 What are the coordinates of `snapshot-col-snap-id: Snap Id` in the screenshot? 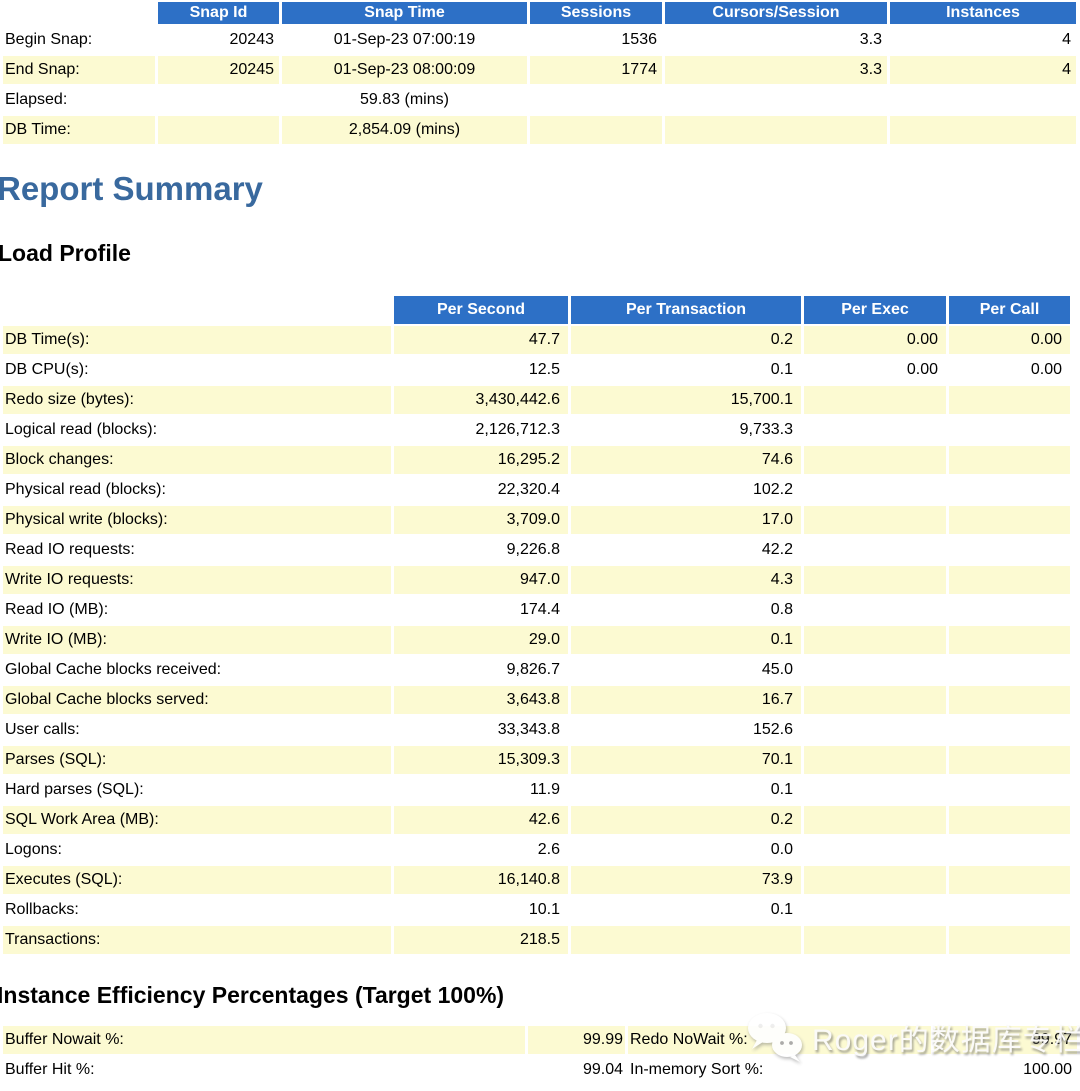 It's located at (218, 13).